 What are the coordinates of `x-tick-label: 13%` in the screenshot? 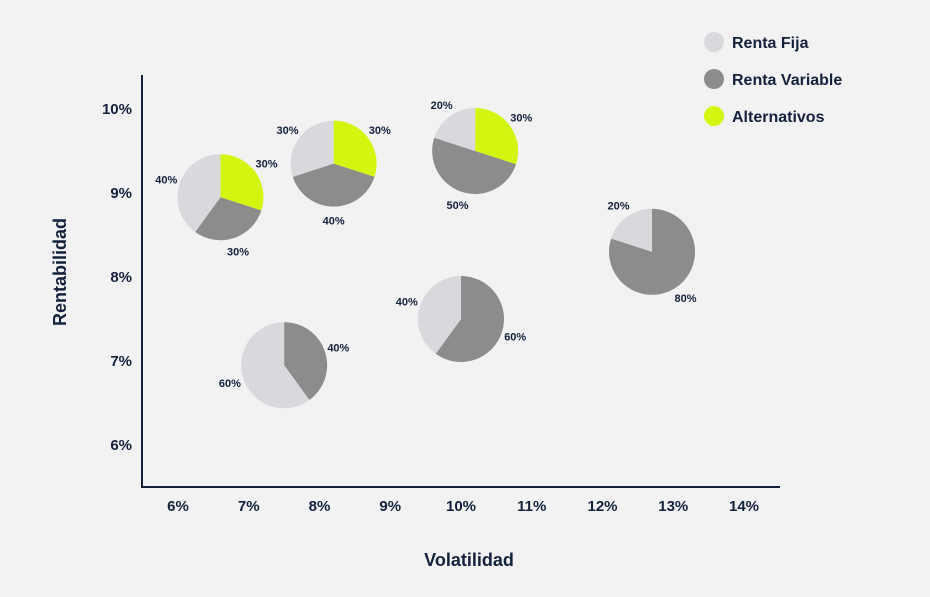 It's located at (673, 506).